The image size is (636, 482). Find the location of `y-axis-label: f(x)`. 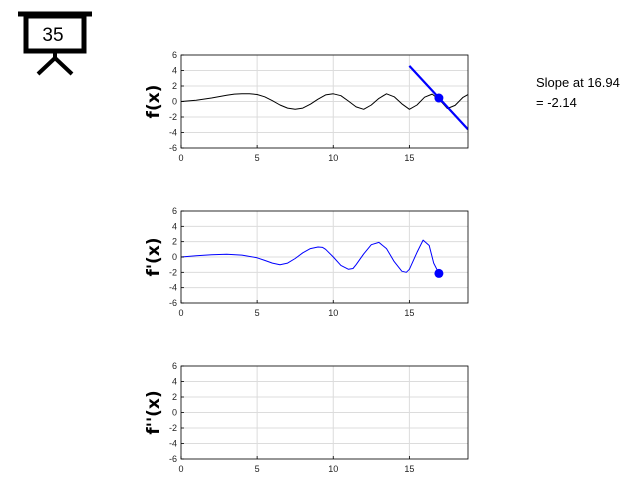

y-axis-label: f(x) is located at coordinates (154, 102).